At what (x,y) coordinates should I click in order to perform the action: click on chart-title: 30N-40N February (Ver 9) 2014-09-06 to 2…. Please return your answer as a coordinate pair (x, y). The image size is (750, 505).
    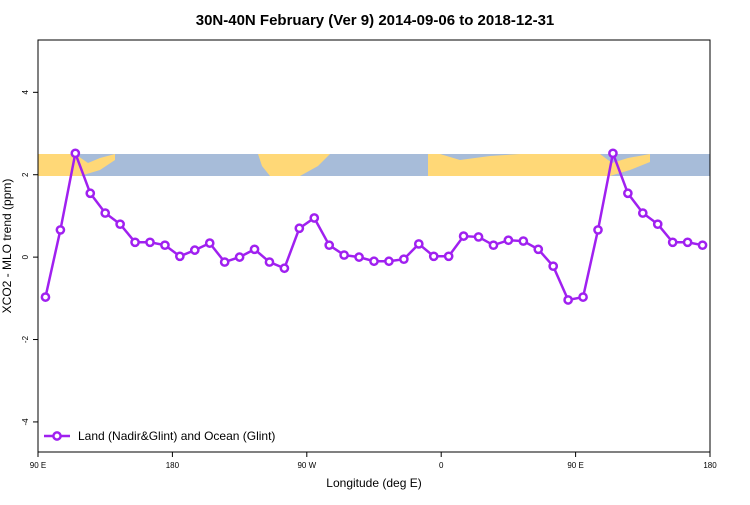
    Looking at the image, I should click on (375, 20).